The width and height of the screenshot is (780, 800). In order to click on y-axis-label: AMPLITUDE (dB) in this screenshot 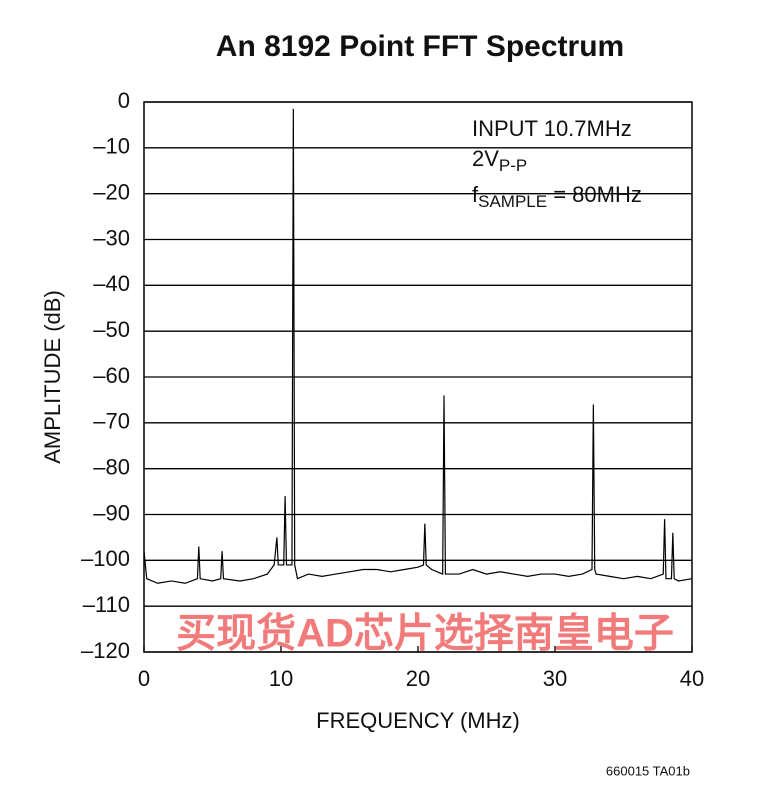, I will do `click(52, 377)`.